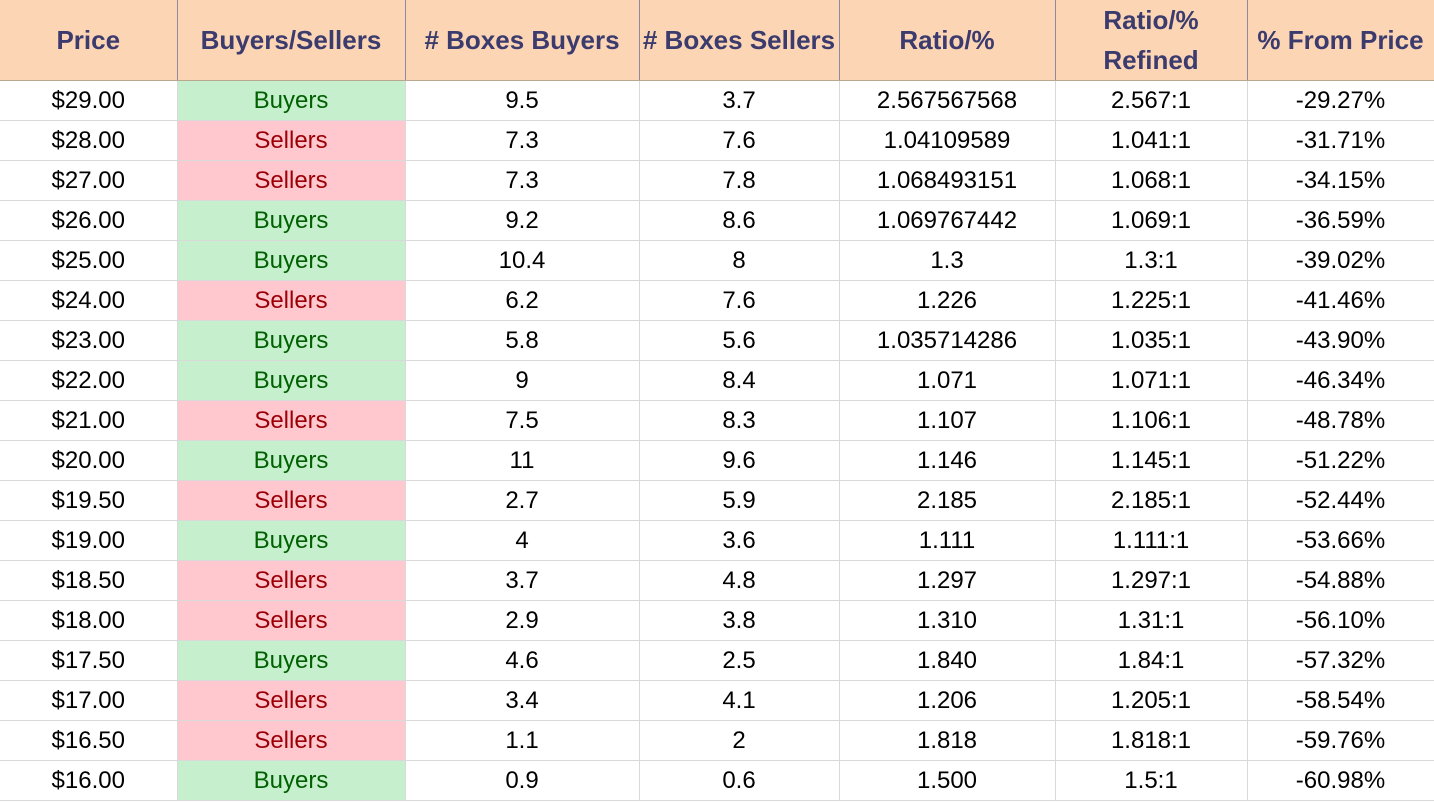 The width and height of the screenshot is (1434, 802). What do you see at coordinates (947, 220) in the screenshot?
I see `ratio-cell: 1.069767442` at bounding box center [947, 220].